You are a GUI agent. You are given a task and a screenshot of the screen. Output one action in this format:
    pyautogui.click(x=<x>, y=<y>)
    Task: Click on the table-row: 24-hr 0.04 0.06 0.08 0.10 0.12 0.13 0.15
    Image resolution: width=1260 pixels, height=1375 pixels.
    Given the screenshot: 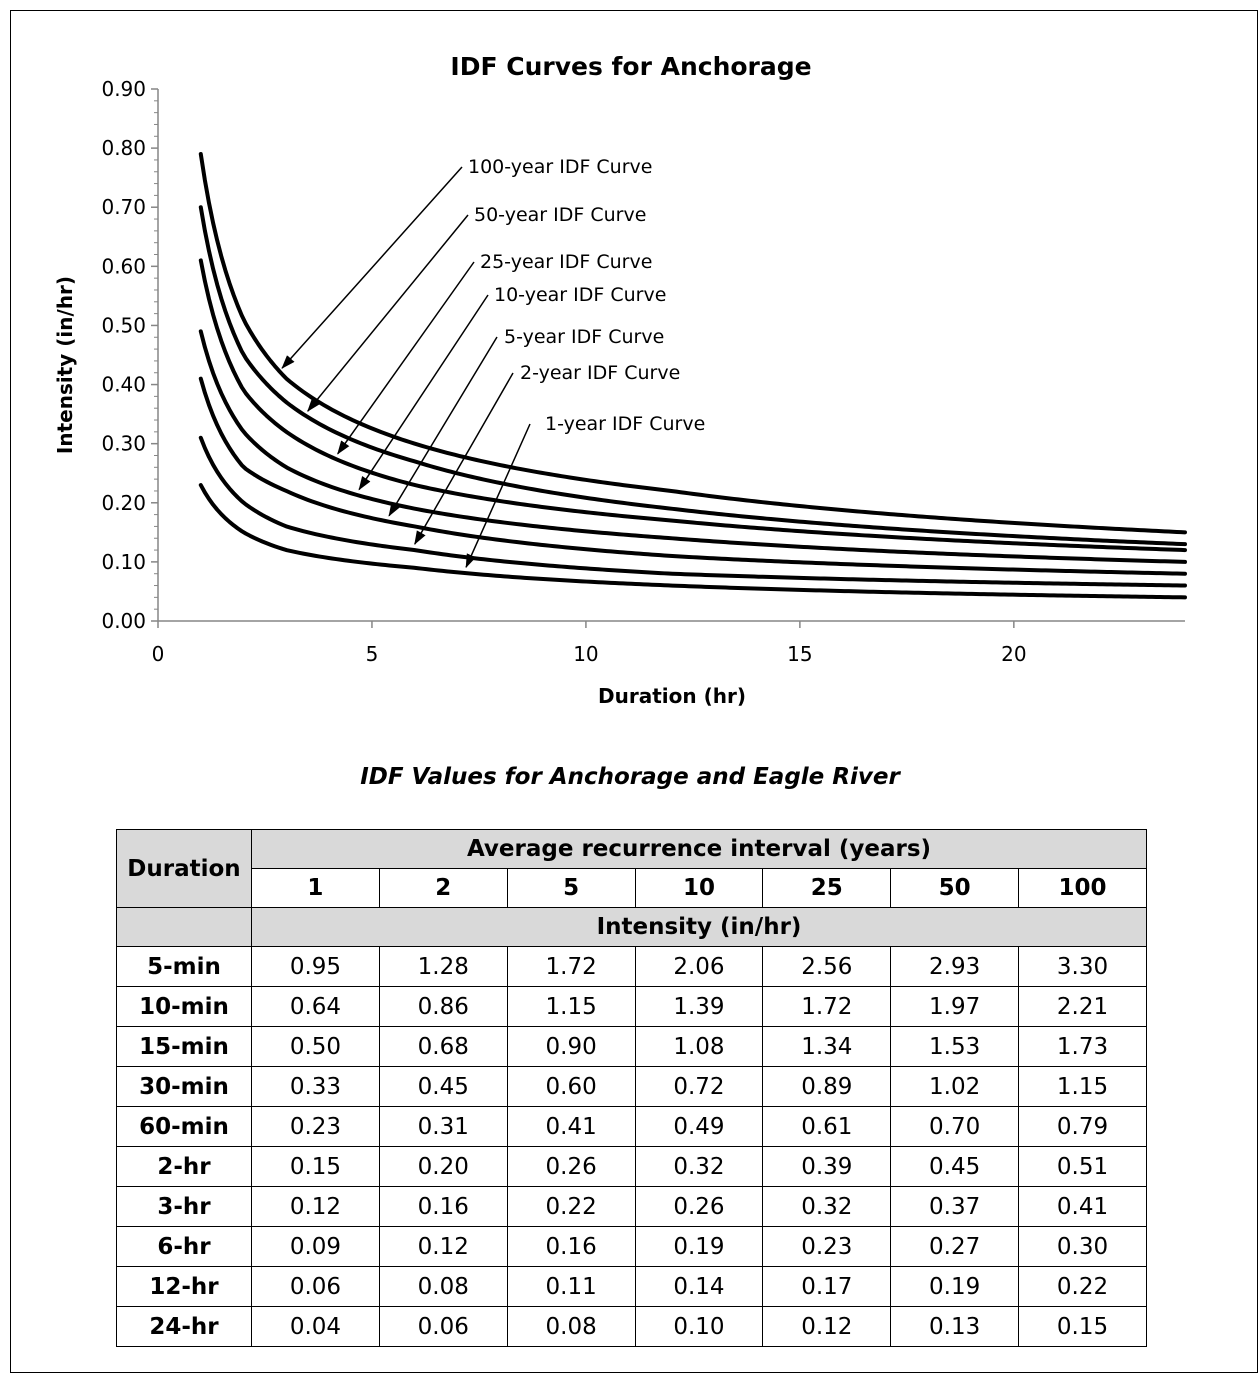 What is the action you would take?
    pyautogui.click(x=631, y=1326)
    